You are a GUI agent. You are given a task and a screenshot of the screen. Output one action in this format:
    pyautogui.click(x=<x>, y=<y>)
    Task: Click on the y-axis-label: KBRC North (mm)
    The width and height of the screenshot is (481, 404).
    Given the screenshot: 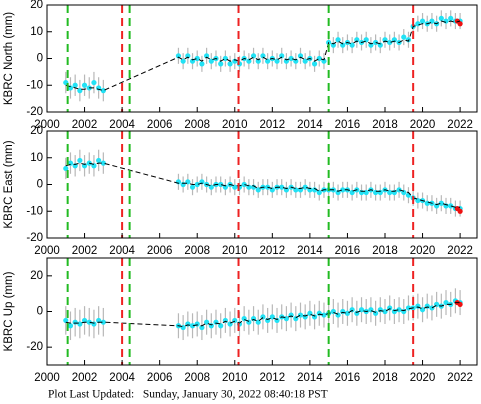 What is the action you would take?
    pyautogui.click(x=9, y=58)
    